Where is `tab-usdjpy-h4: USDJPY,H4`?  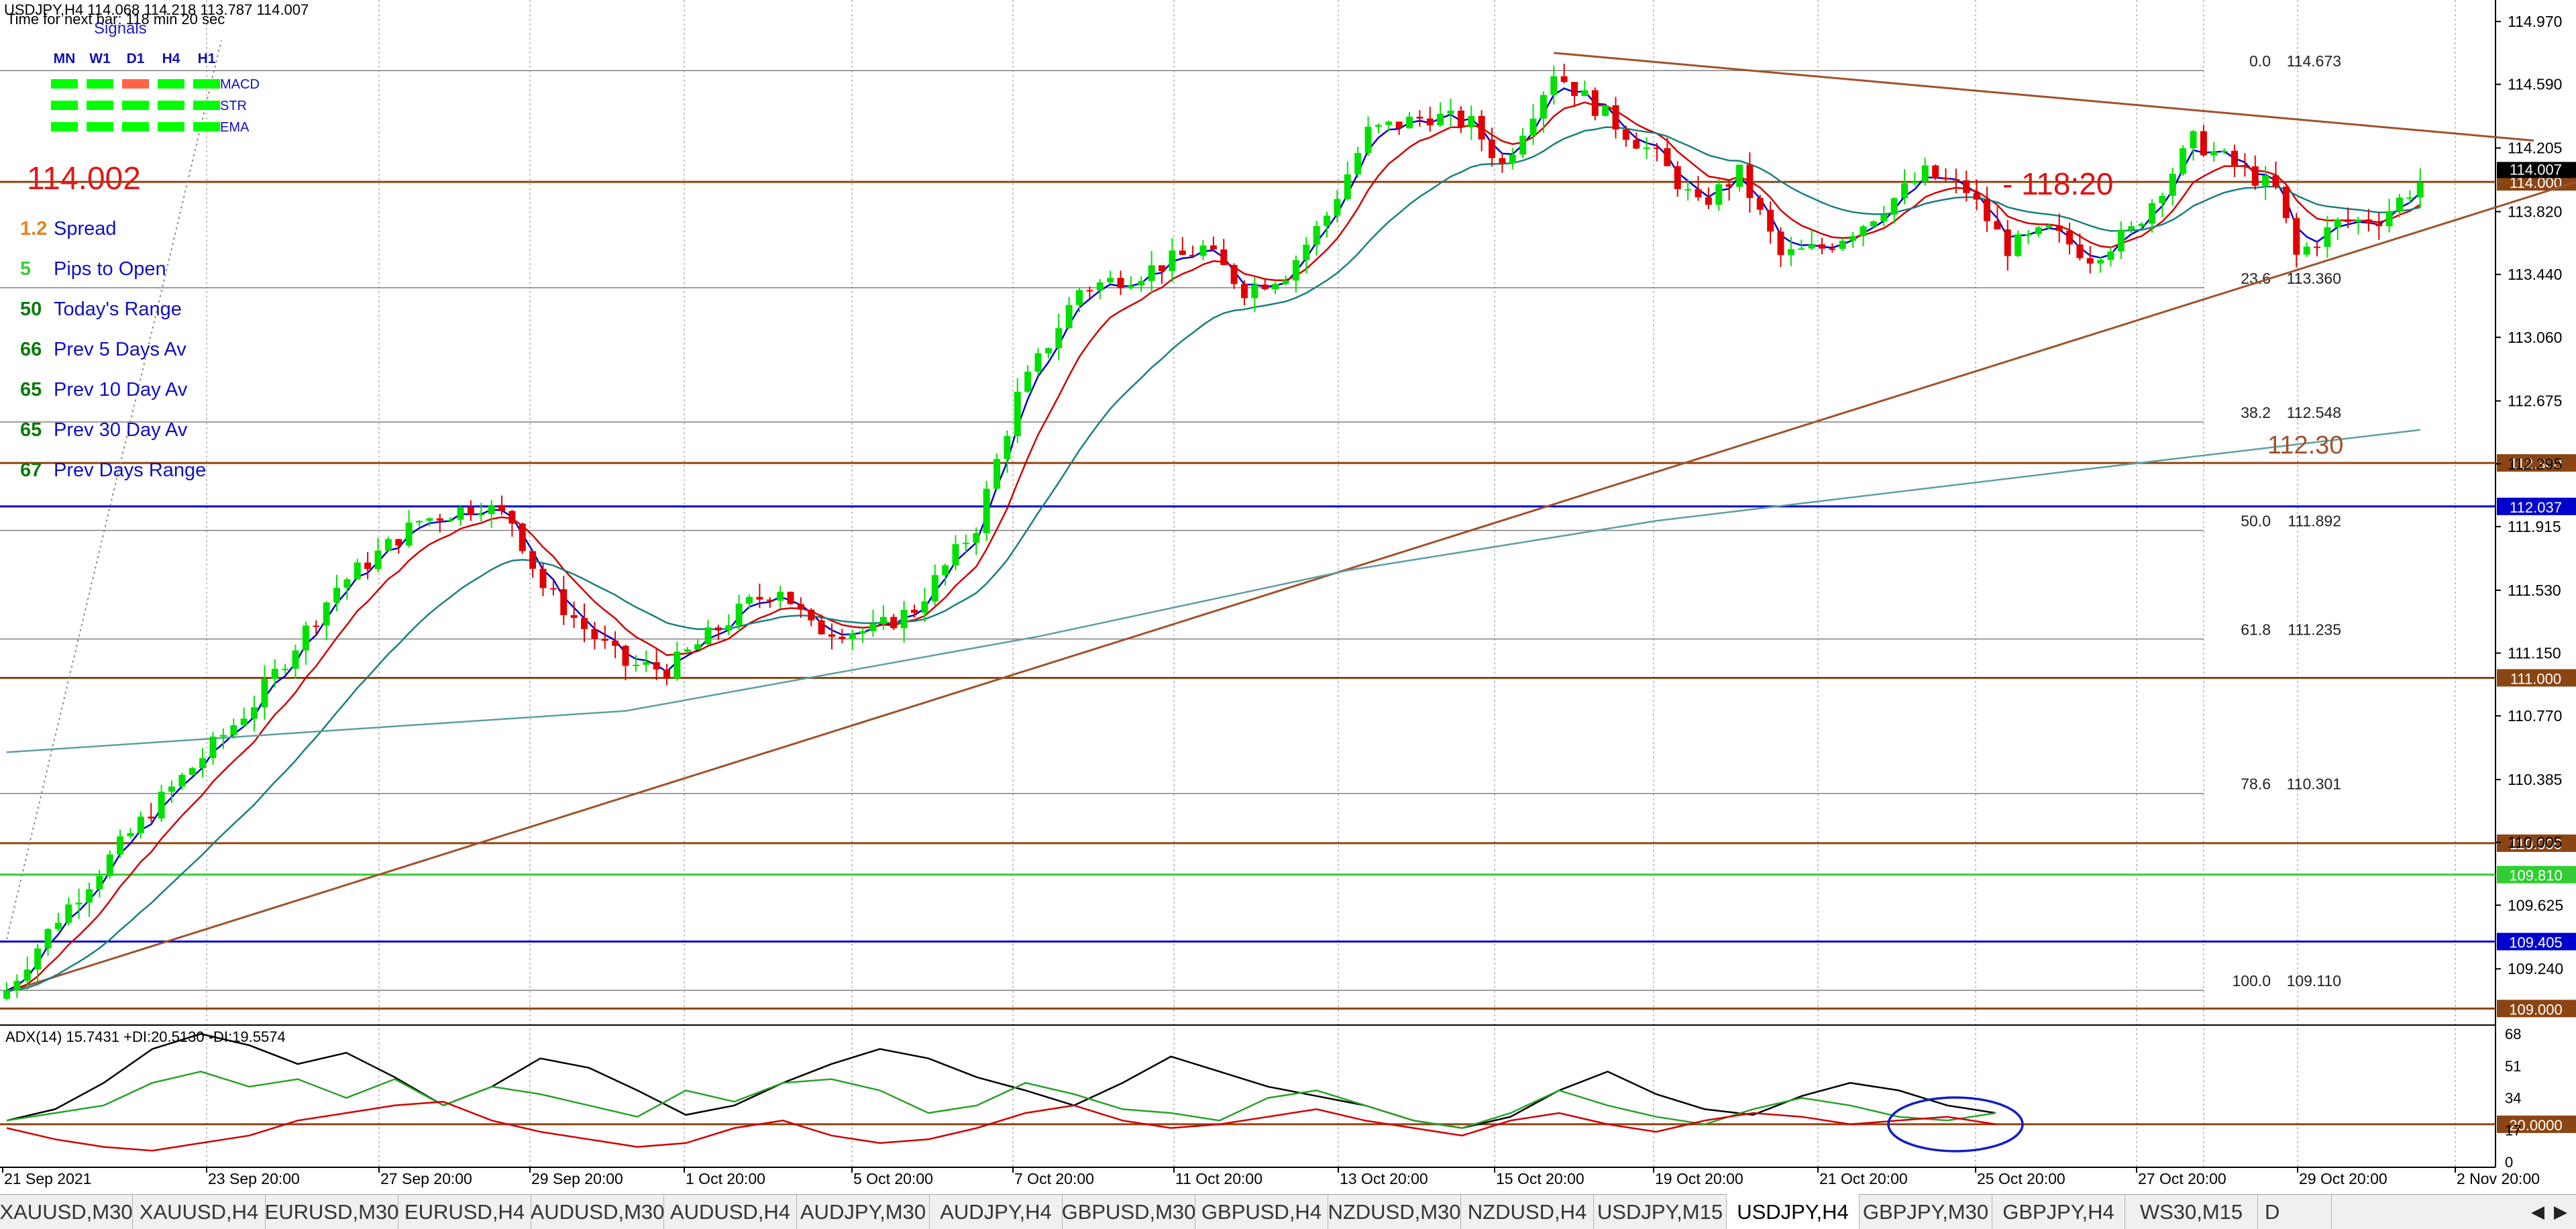 tab-usdjpy-h4: USDJPY,H4 is located at coordinates (1793, 1211).